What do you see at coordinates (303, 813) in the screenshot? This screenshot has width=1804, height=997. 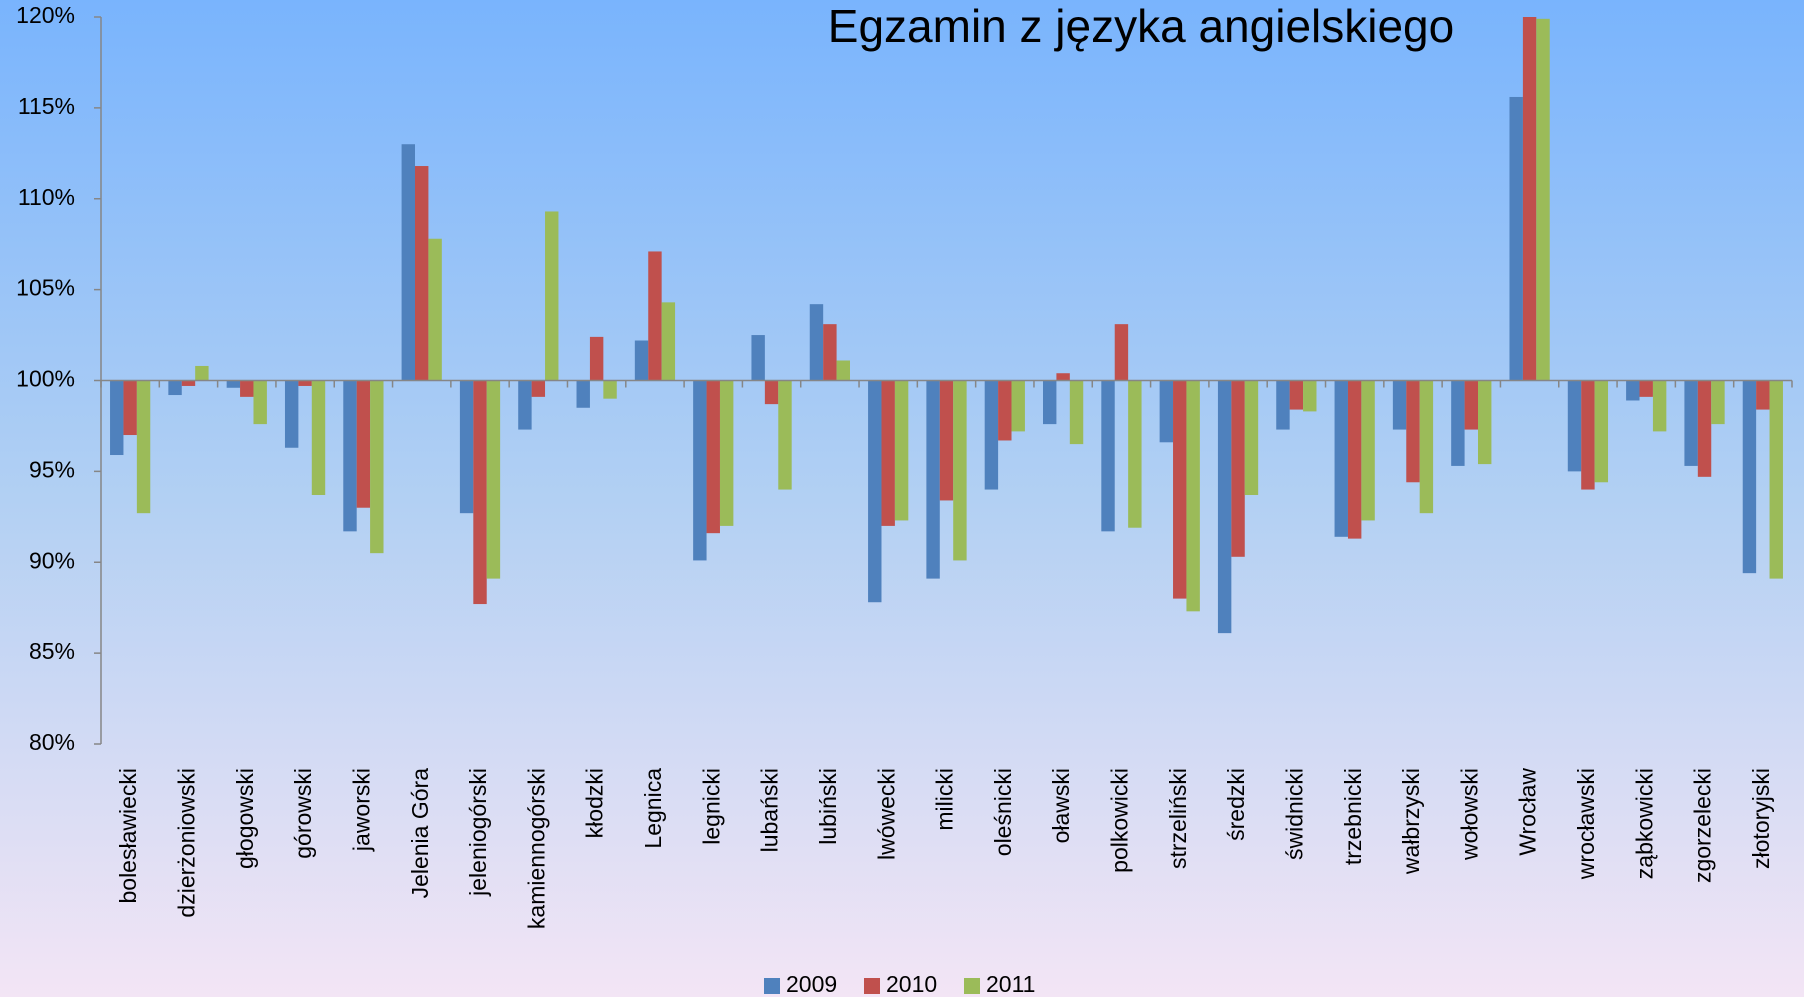 I see `x-tick-label: górowski` at bounding box center [303, 813].